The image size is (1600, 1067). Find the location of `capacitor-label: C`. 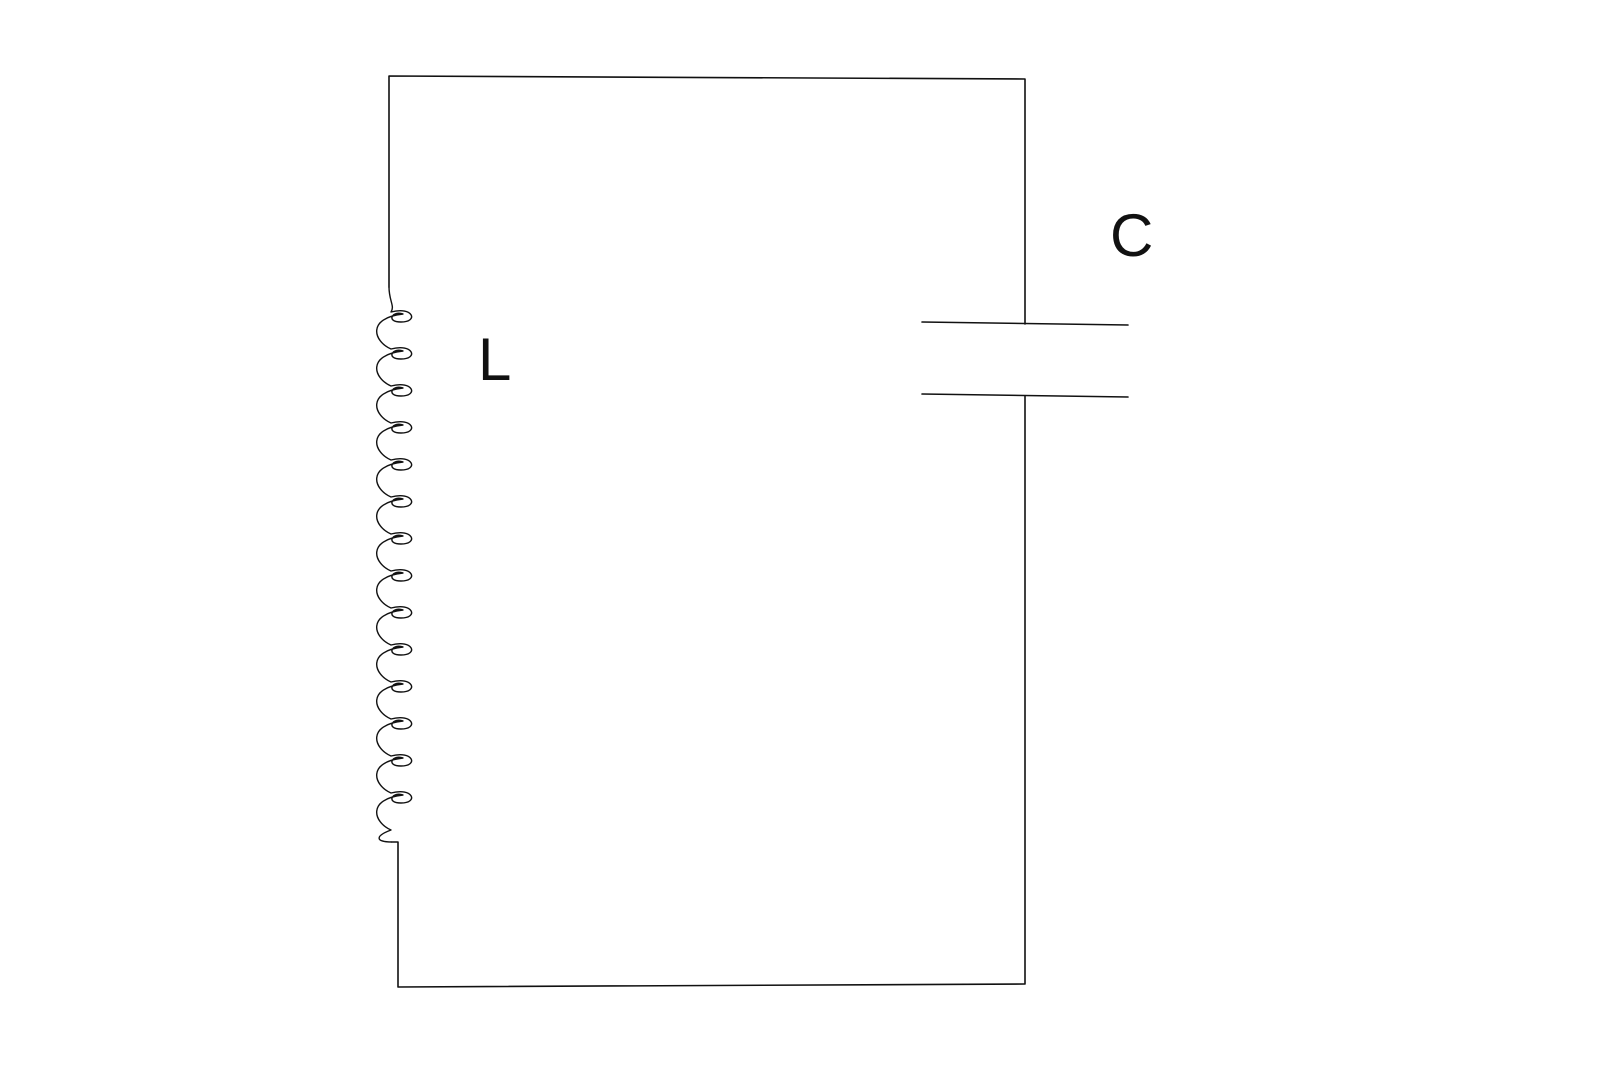

capacitor-label: C is located at coordinates (1132, 235).